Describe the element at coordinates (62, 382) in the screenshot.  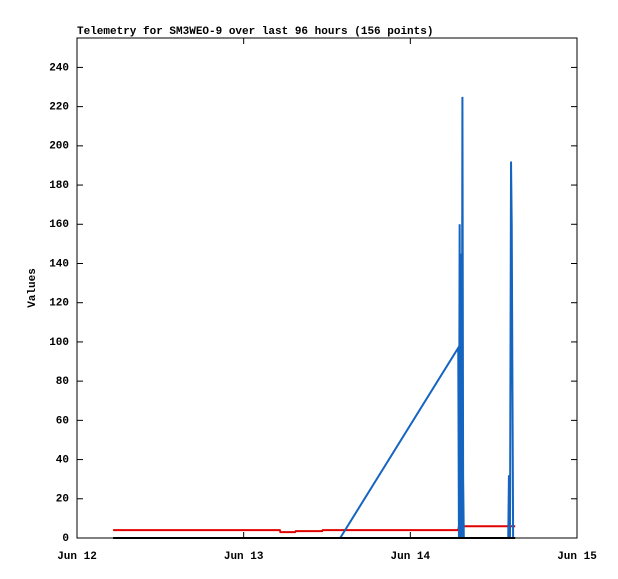
I see `y-tick-label: 80` at that location.